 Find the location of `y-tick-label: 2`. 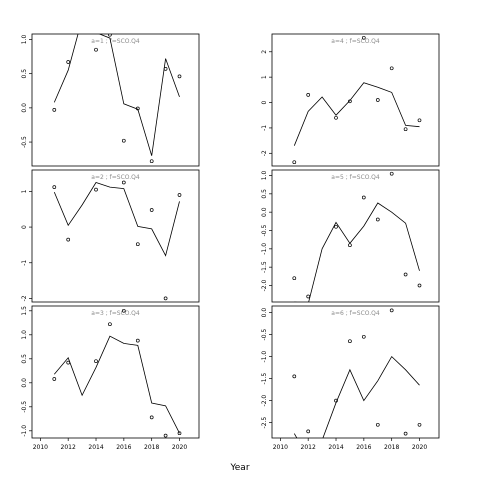

y-tick-label: 2 is located at coordinates (264, 52).